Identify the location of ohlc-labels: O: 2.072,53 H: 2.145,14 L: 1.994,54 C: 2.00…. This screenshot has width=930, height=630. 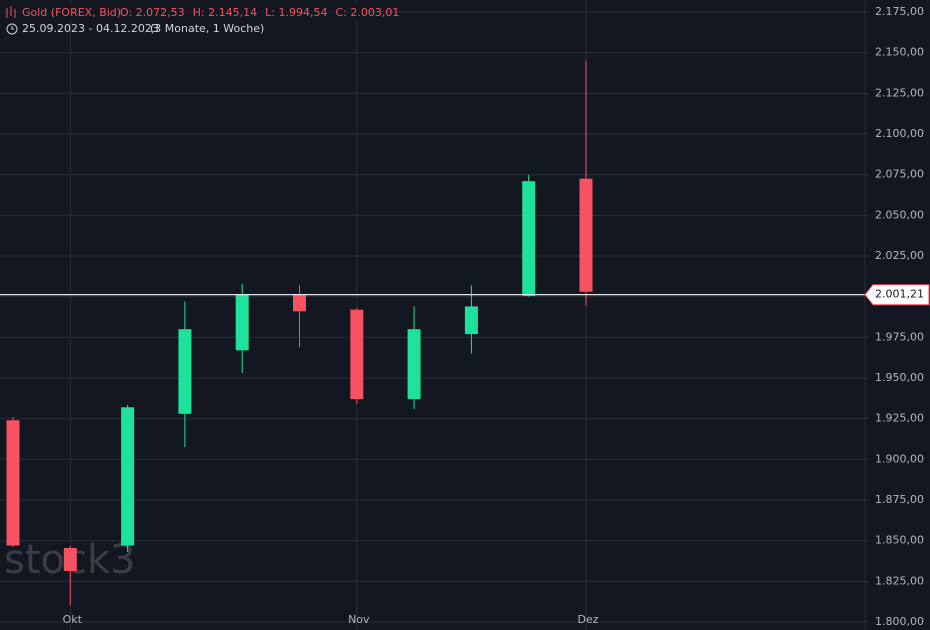
(259, 12).